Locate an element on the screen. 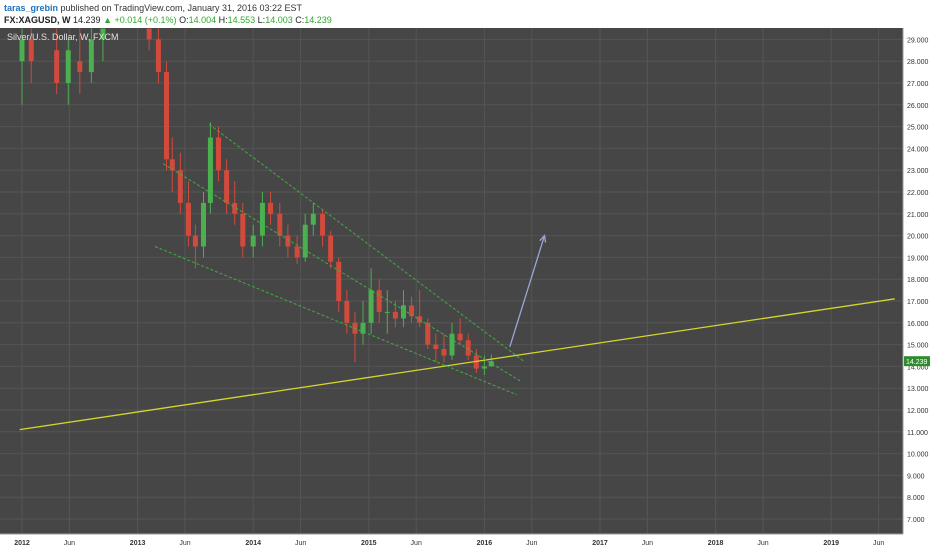  high-value: 14.553 is located at coordinates (241, 20).